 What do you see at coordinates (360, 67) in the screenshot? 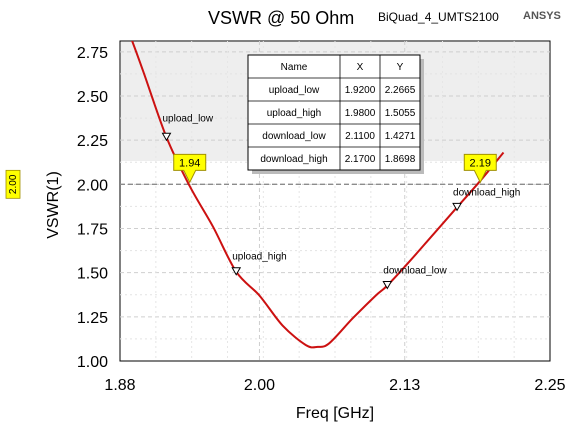
I see `table-header-cell: X` at bounding box center [360, 67].